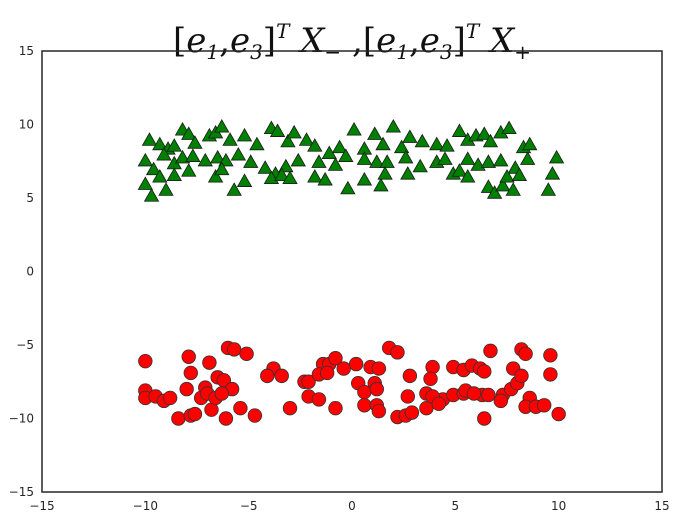 The image size is (678, 526). I want to click on y-tick-label: 10, so click(26, 125).